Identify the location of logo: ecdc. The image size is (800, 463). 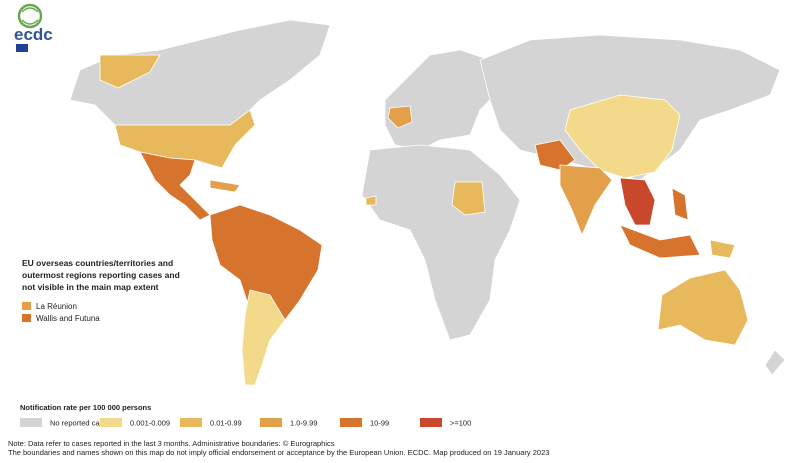
(33, 27).